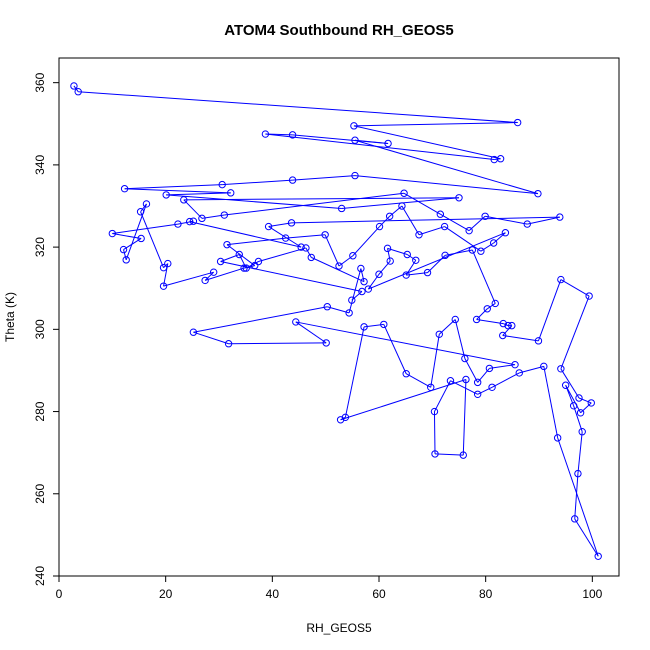 This screenshot has width=650, height=650. Describe the element at coordinates (46, 329) in the screenshot. I see `y-axis: 240 260 280 300 320 340 360` at that location.